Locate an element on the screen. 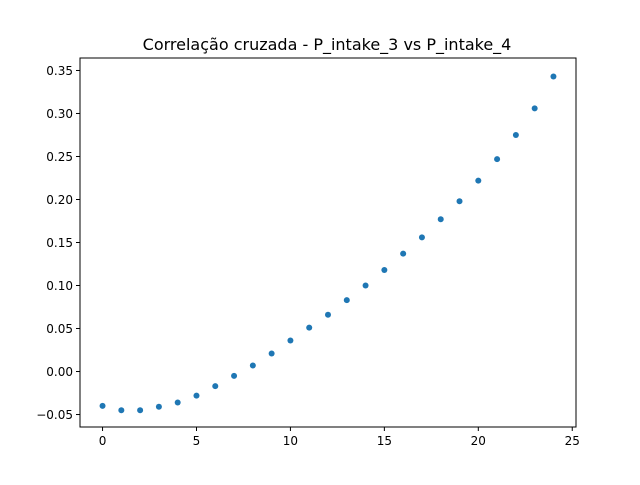 This screenshot has width=640, height=485. y-tick-label: 0.05 is located at coordinates (59, 329).